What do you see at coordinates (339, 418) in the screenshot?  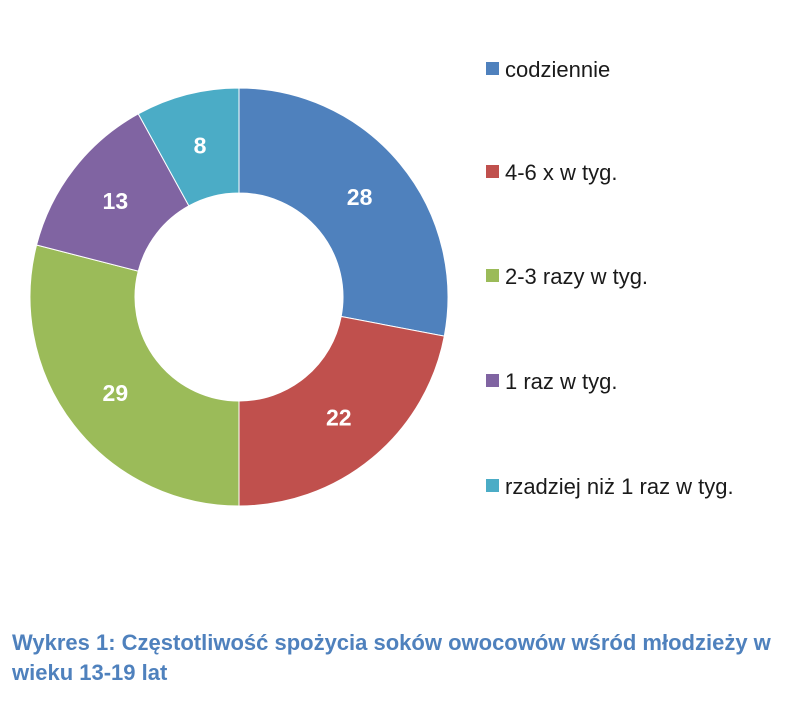 I see `data-label-4-6: 22` at bounding box center [339, 418].